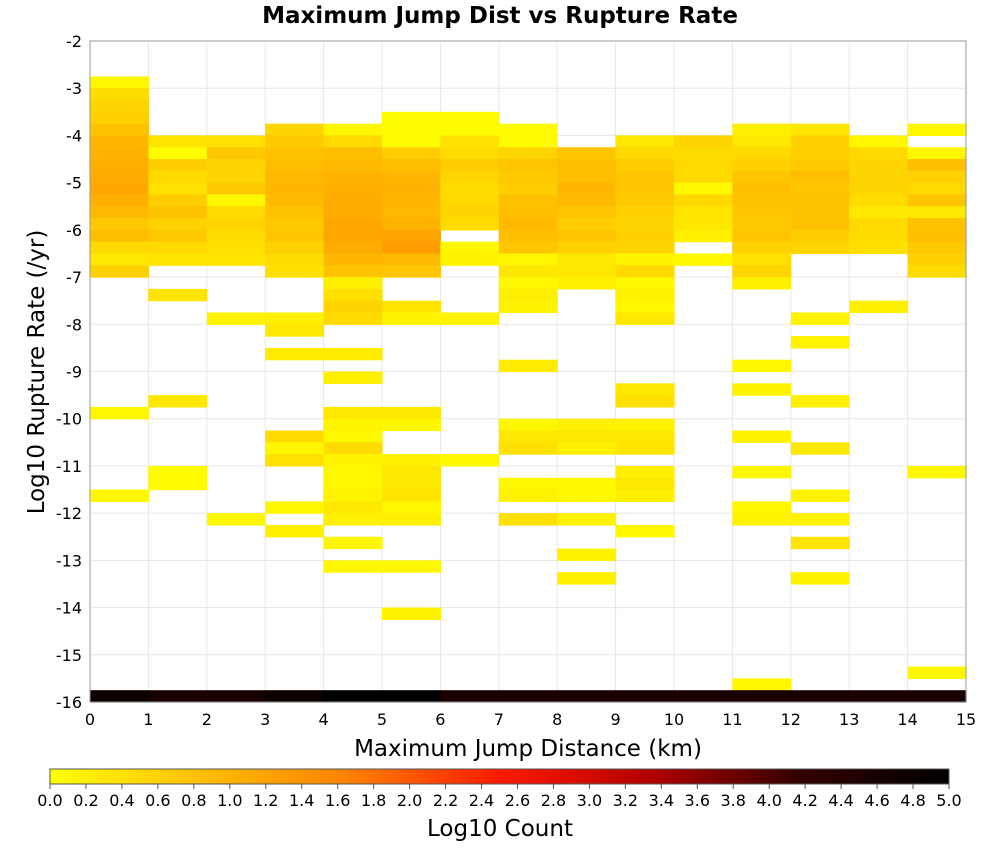 The height and width of the screenshot is (850, 1000). What do you see at coordinates (74, 183) in the screenshot?
I see `y-tick-label: -5` at bounding box center [74, 183].